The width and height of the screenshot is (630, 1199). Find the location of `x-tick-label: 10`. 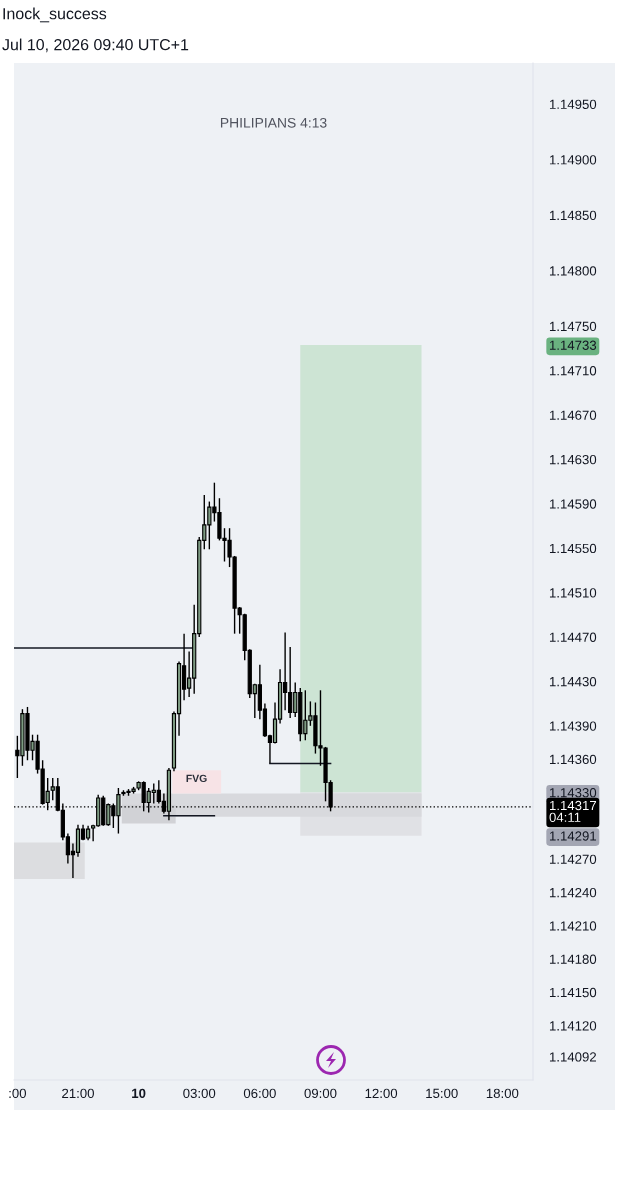

x-tick-label: 10 is located at coordinates (139, 1093).